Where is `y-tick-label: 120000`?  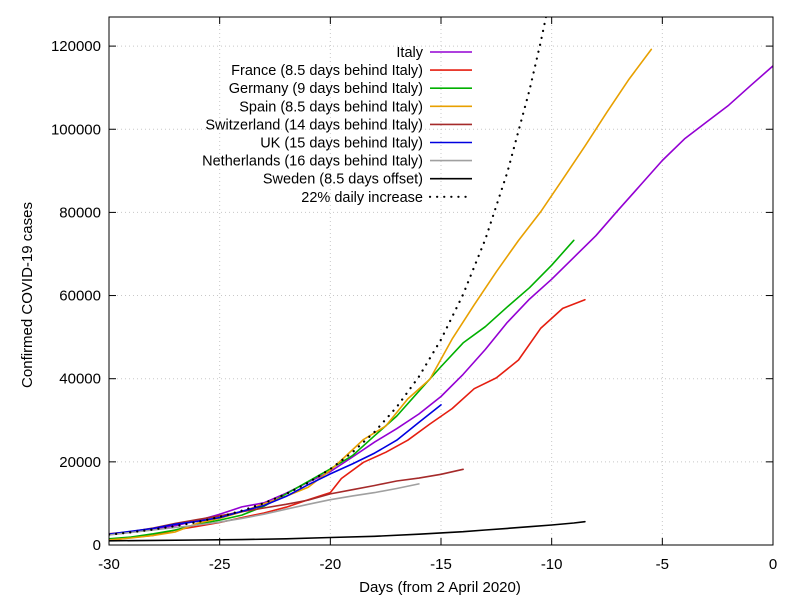 y-tick-label: 120000 is located at coordinates (76, 46).